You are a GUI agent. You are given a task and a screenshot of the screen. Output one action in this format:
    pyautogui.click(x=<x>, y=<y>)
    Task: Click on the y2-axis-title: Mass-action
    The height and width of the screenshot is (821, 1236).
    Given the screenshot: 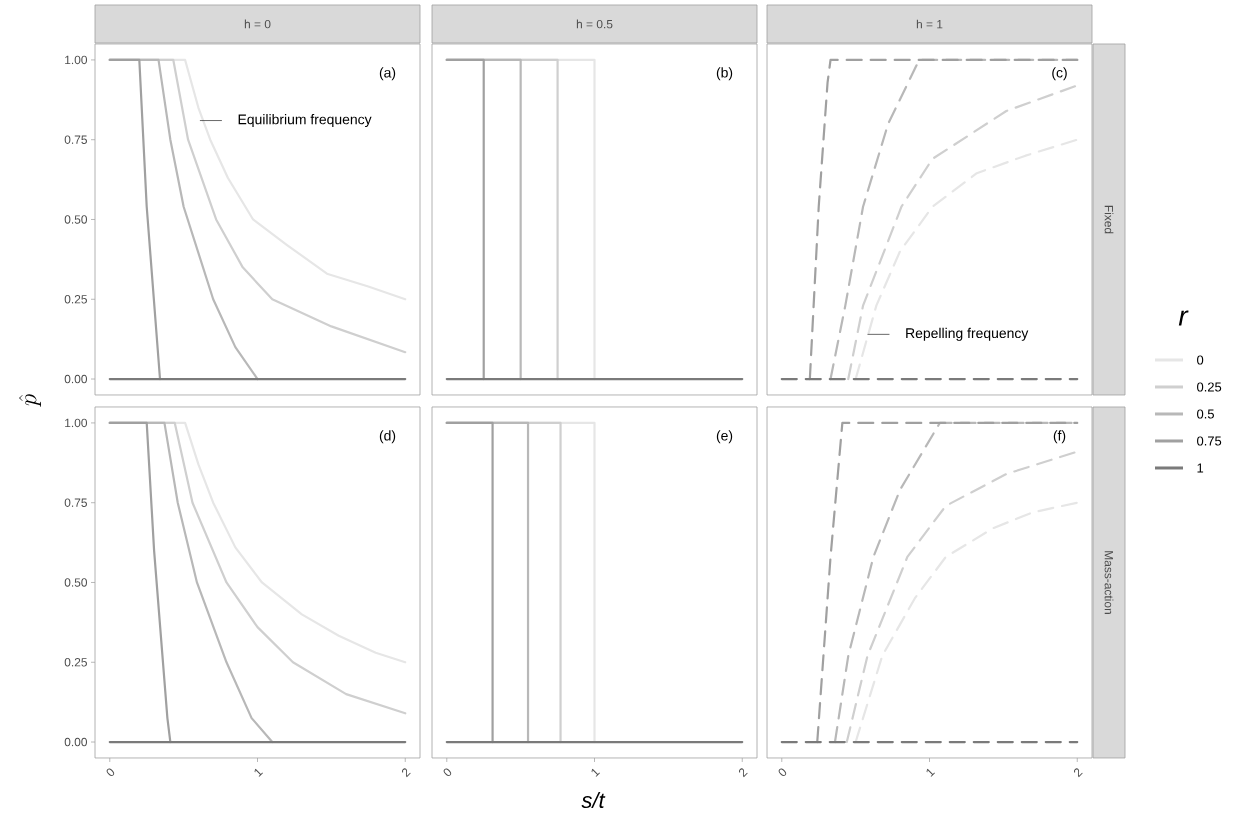 What is the action you would take?
    pyautogui.click(x=1109, y=582)
    